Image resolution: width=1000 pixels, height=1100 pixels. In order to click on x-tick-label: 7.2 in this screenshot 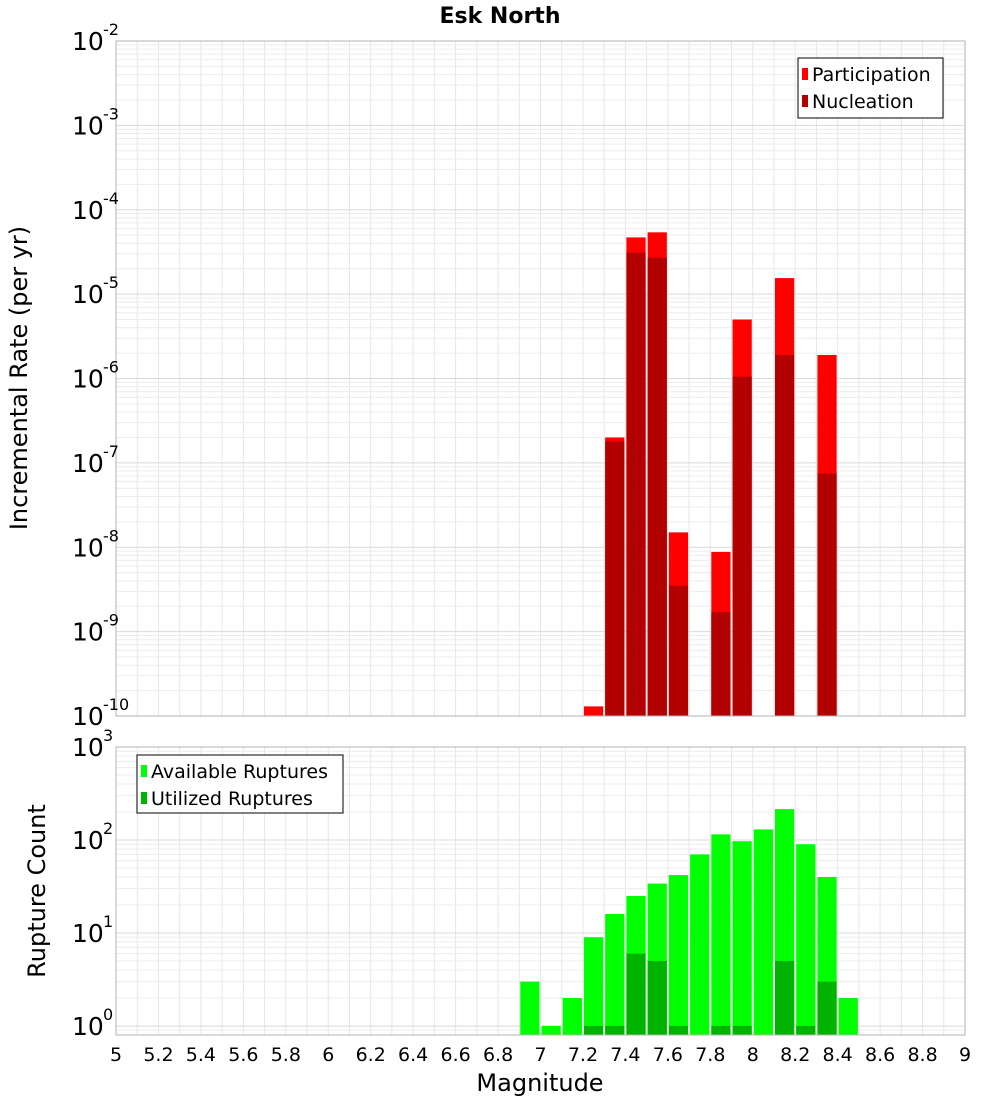, I will do `click(583, 1055)`.